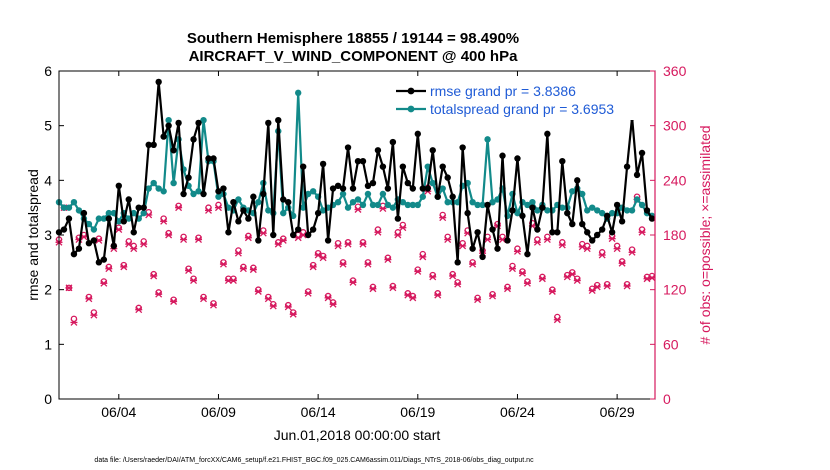 This screenshot has width=830, height=470. Describe the element at coordinates (671, 344) in the screenshot. I see `right-y-tick-label: 60` at that location.